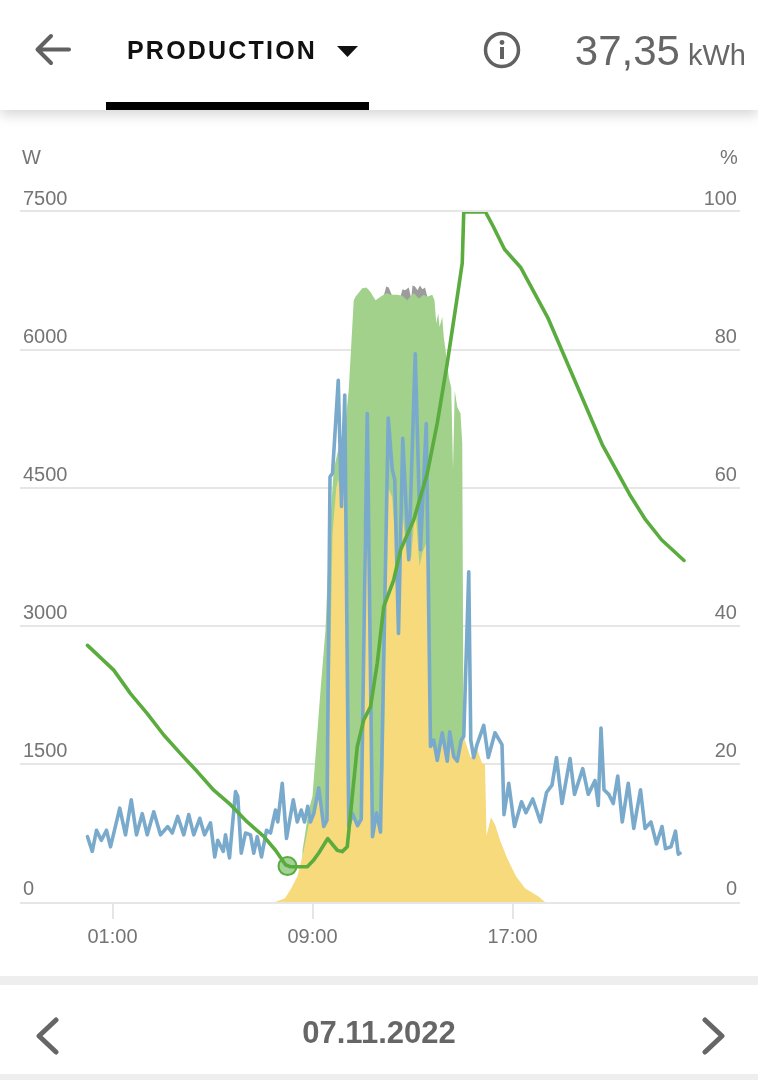 Image resolution: width=758 pixels, height=1080 pixels. I want to click on y2-tick-label: 100, so click(720, 198).